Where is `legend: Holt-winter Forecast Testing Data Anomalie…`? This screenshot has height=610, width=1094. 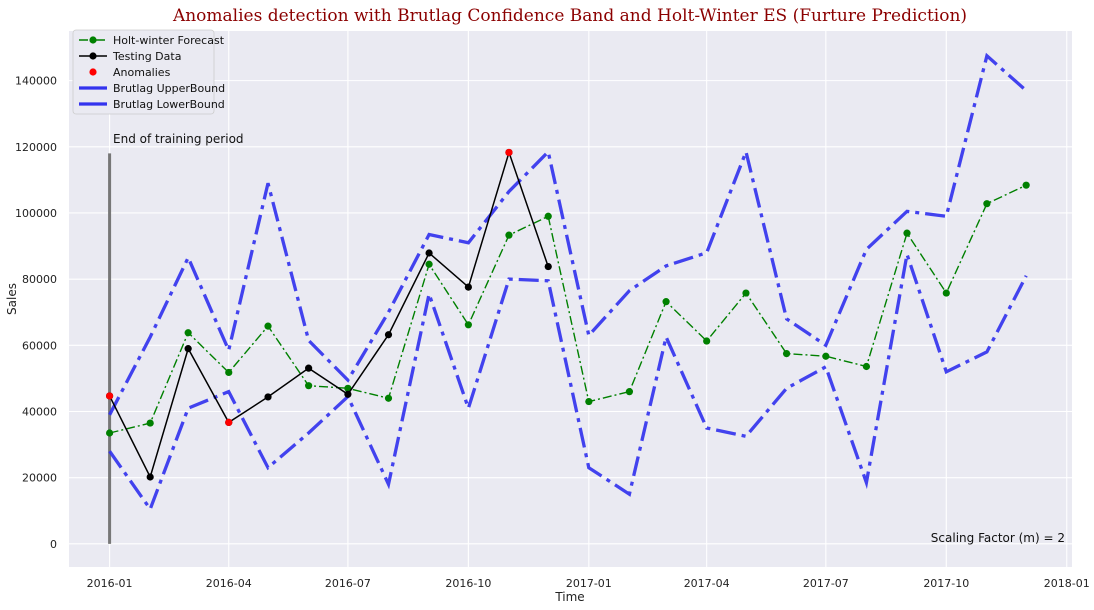
legend: Holt-winter Forecast Testing Data Anomalie… is located at coordinates (148, 72).